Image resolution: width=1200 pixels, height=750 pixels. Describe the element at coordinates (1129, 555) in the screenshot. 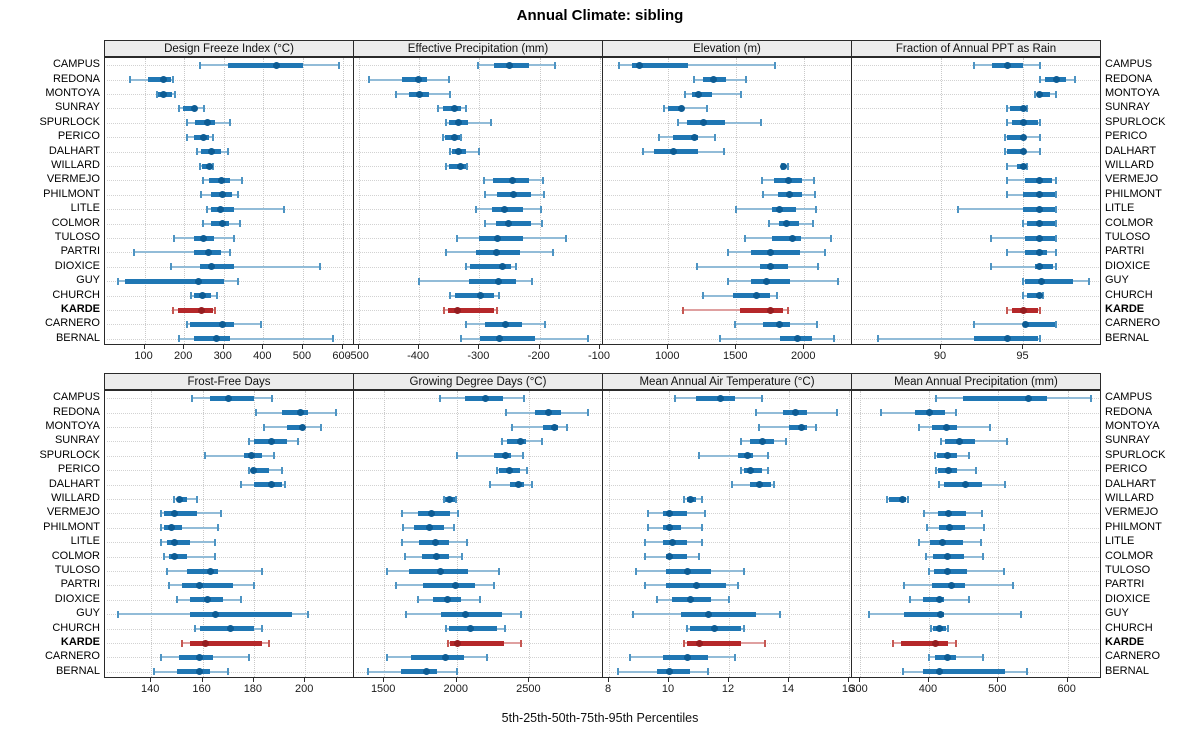

I see `row-label-right: COLMOR` at that location.